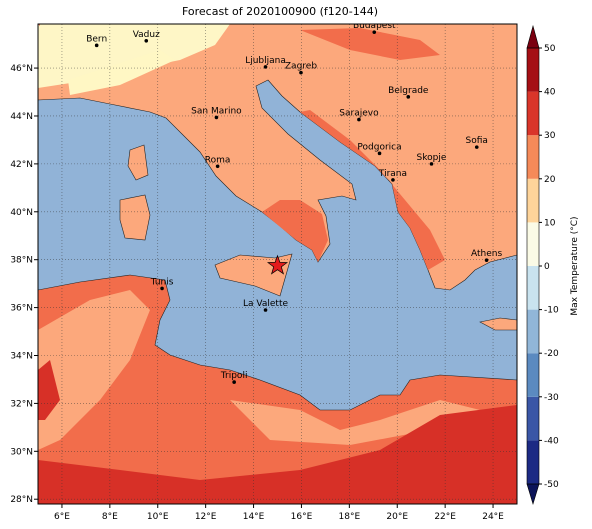 The width and height of the screenshot is (592, 529). I want to click on city-label: Athens, so click(486, 254).